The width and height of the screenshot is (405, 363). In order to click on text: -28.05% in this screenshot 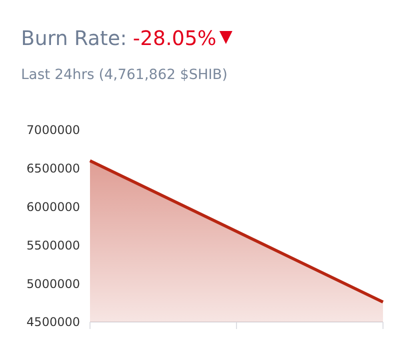, I will do `click(174, 38)`.